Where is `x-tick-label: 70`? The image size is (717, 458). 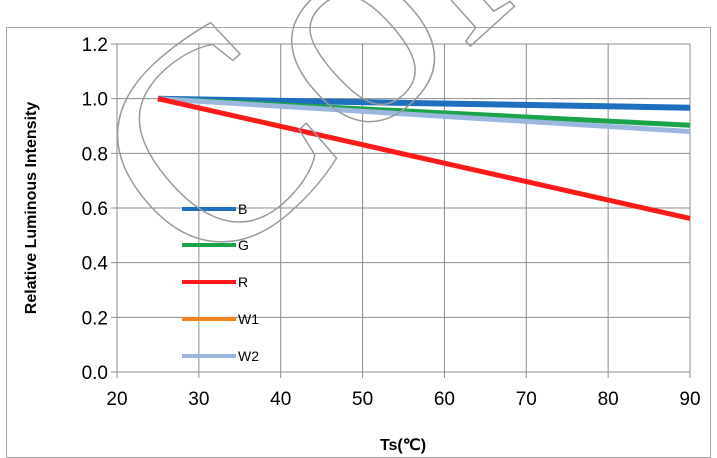
x-tick-label: 70 is located at coordinates (526, 399).